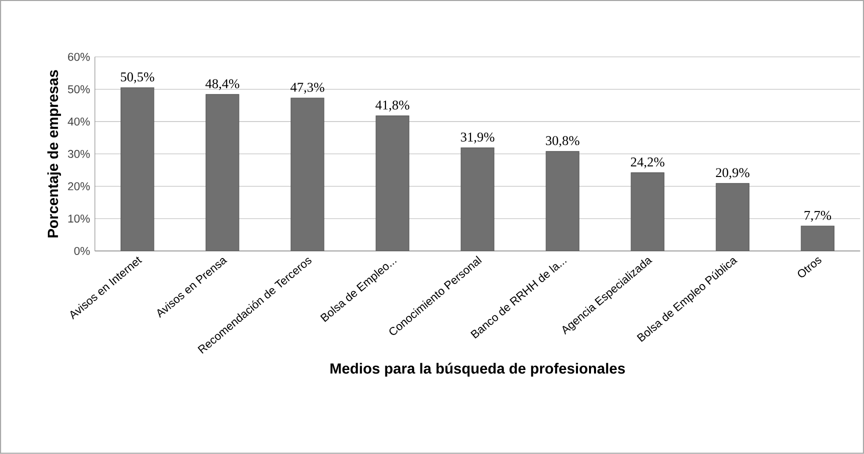 This screenshot has width=864, height=454. Describe the element at coordinates (137, 78) in the screenshot. I see `data-label: 50,5%` at that location.